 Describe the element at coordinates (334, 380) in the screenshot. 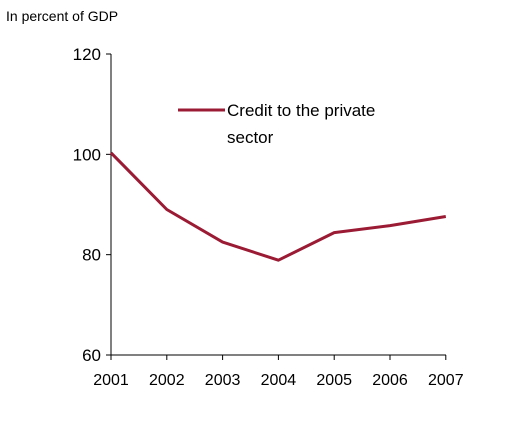

I see `x-tick-label: 2005` at that location.